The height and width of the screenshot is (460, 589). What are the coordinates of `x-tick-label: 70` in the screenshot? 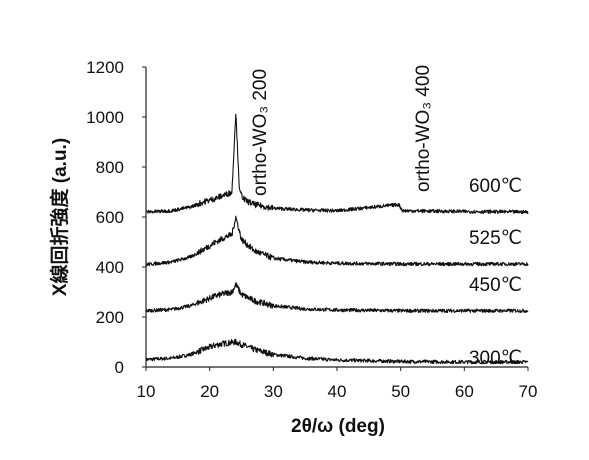 It's located at (528, 391).